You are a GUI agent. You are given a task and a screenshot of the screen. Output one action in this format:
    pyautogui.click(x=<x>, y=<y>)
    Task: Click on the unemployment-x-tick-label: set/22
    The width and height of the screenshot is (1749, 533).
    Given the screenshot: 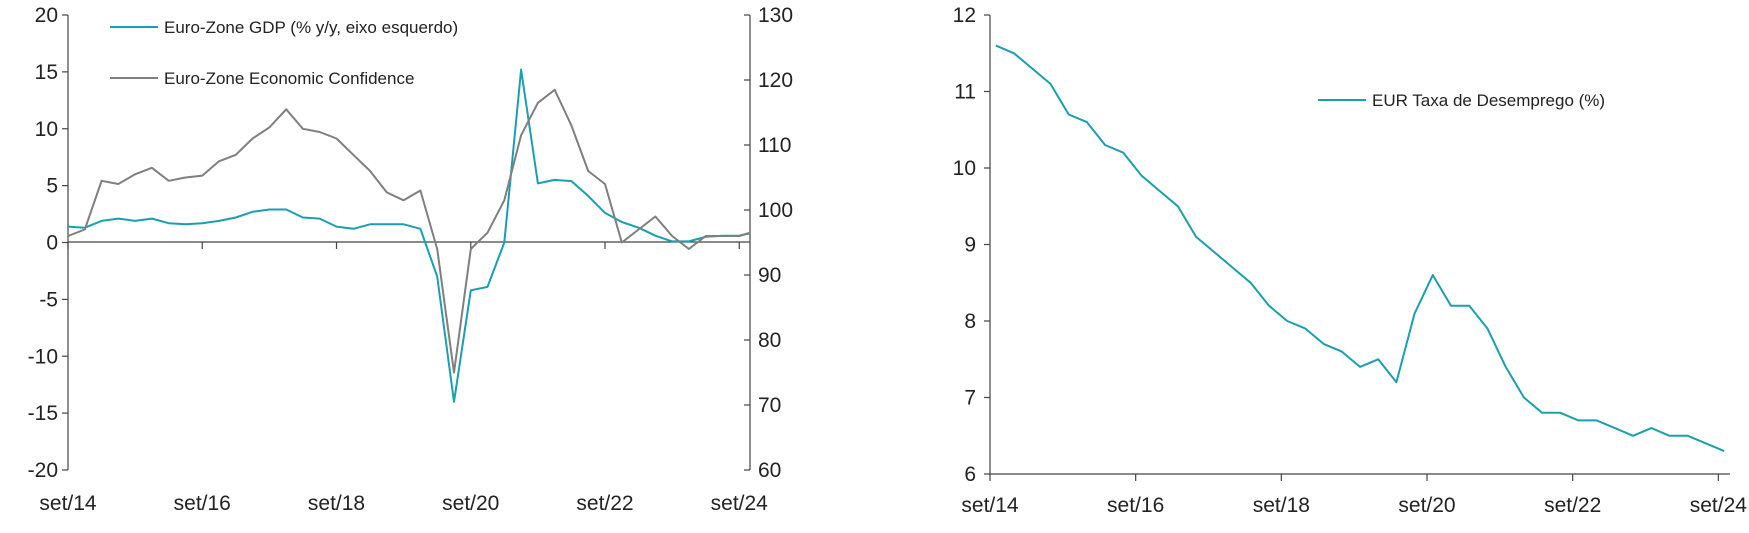 What is the action you would take?
    pyautogui.click(x=1572, y=505)
    